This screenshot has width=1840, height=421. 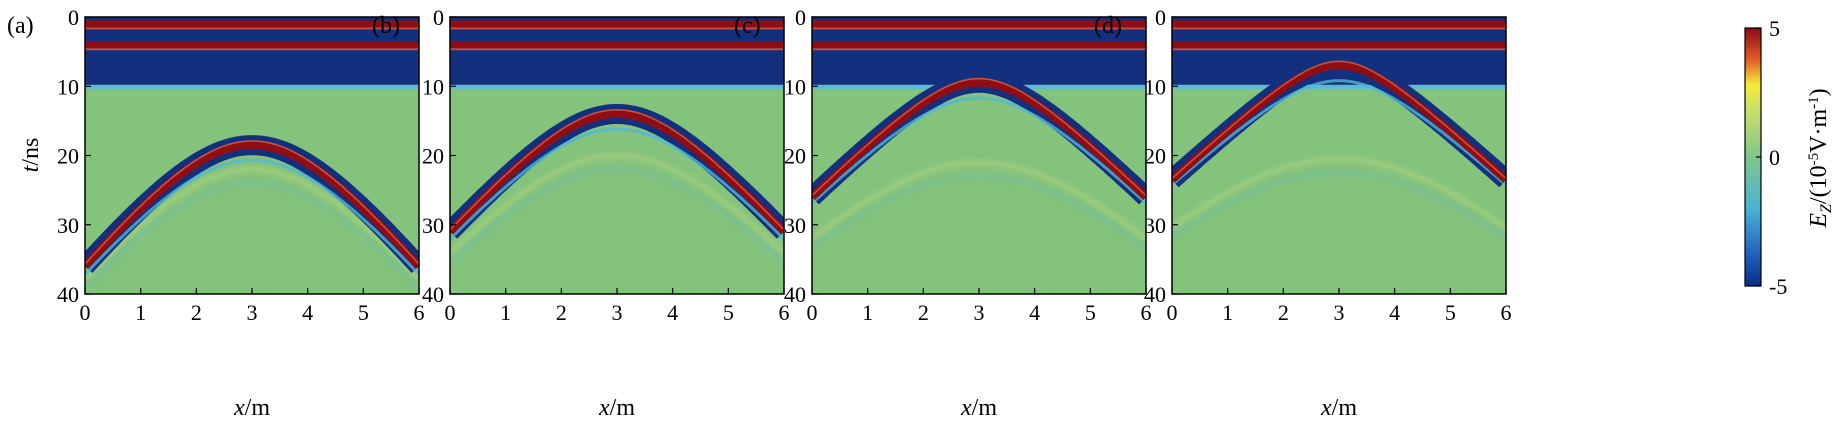 What do you see at coordinates (20, 26) in the screenshot?
I see `panel-label: (a)` at bounding box center [20, 26].